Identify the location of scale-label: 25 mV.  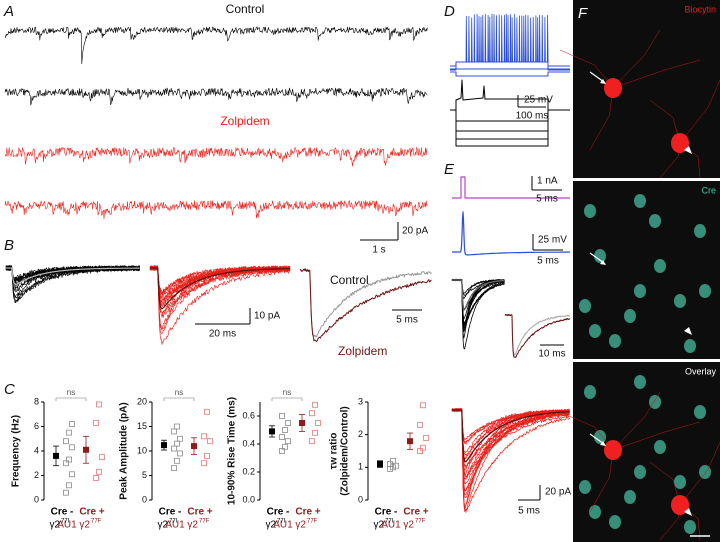
(552, 240).